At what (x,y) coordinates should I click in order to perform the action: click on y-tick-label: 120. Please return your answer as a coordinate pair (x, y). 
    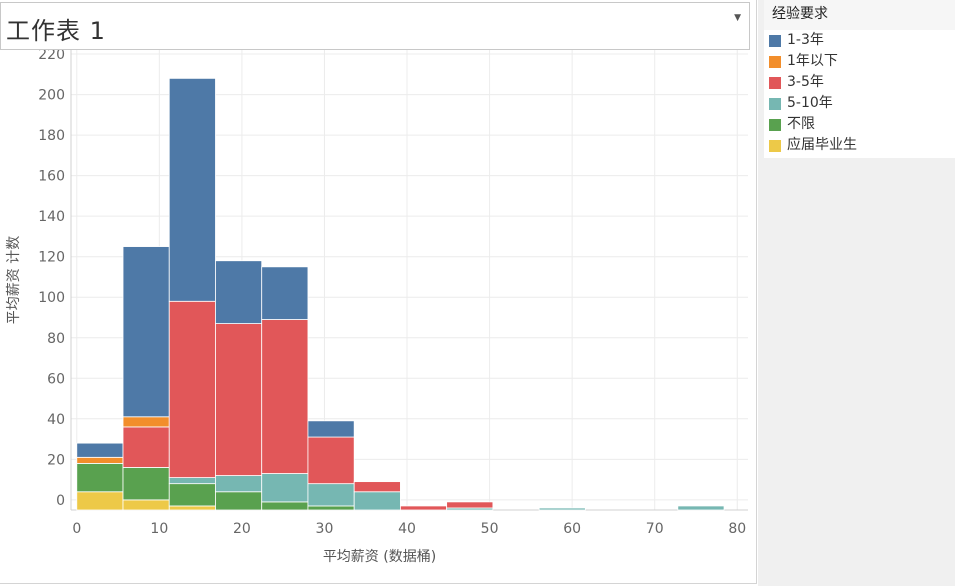
    Looking at the image, I should click on (51, 258).